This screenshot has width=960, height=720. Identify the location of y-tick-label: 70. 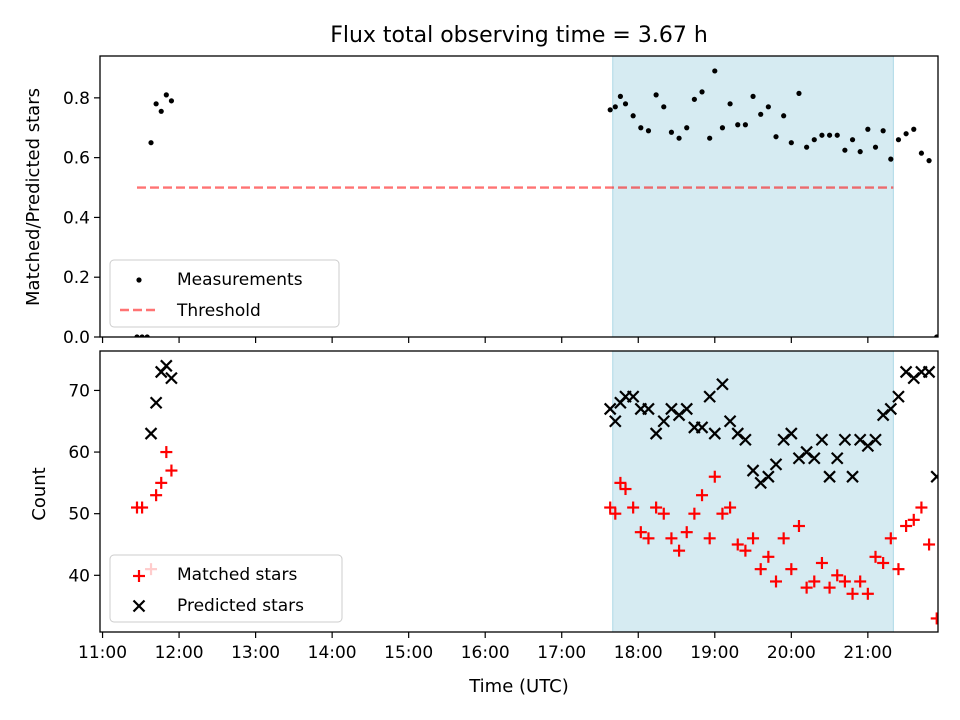
(79, 391).